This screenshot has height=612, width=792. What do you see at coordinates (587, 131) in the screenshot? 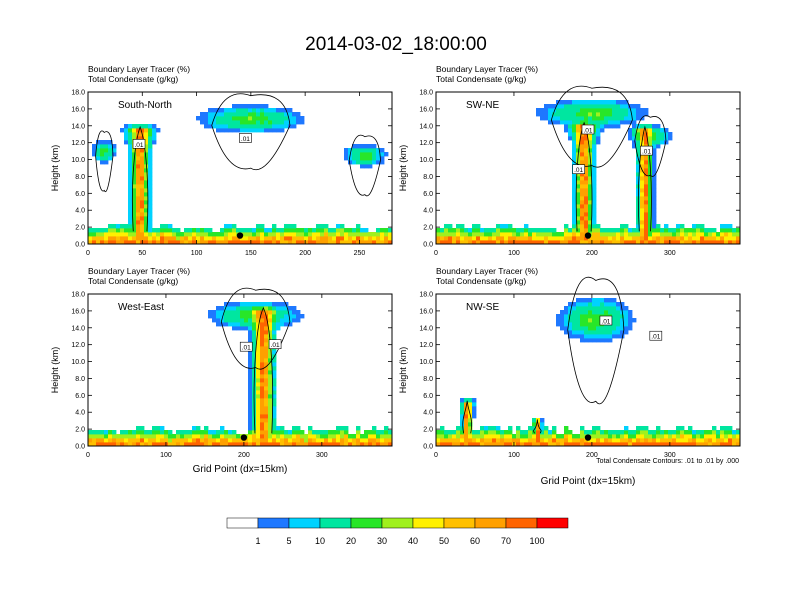
I see `svg-text: .01` at bounding box center [587, 131].